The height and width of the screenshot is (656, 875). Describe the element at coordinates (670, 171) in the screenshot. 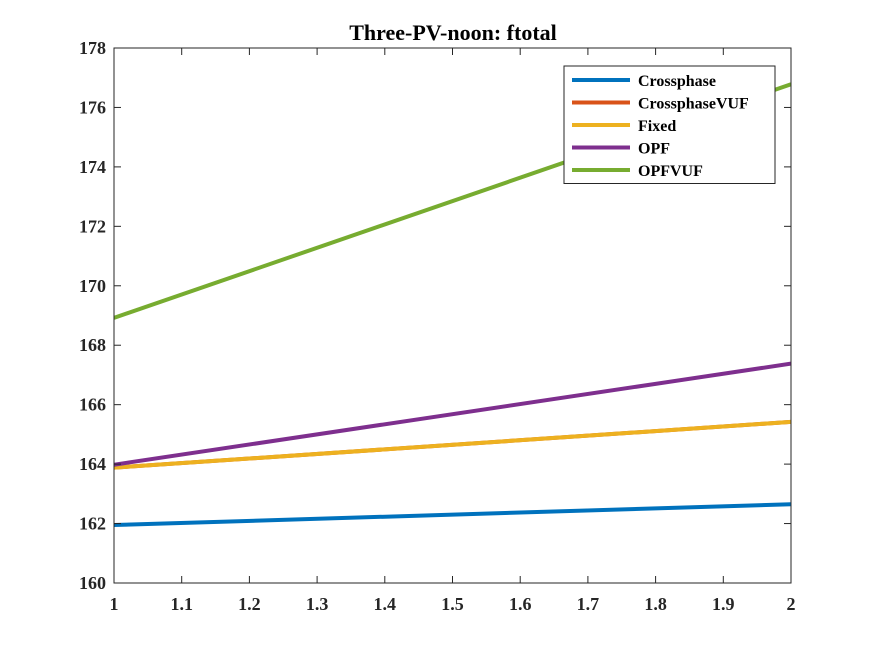

I see `legend-label: OPFVUF` at that location.